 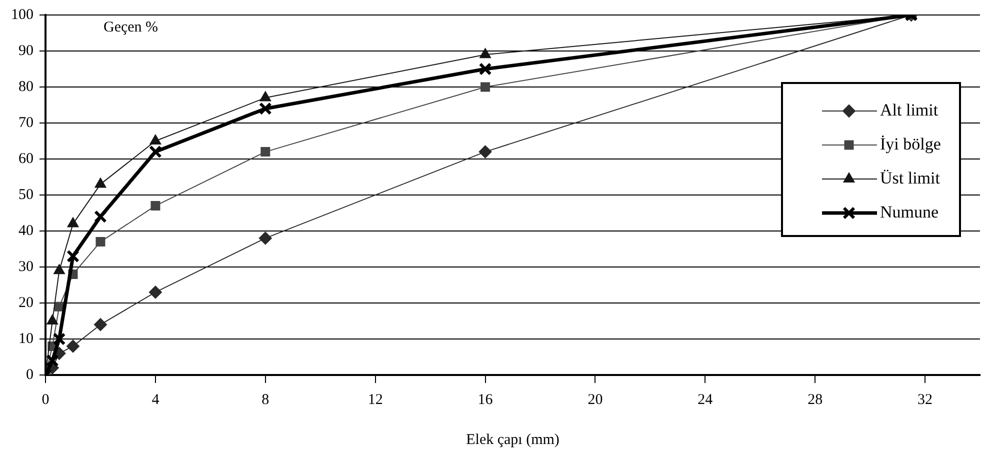 I want to click on x-tick-label: 0, so click(x=46, y=400).